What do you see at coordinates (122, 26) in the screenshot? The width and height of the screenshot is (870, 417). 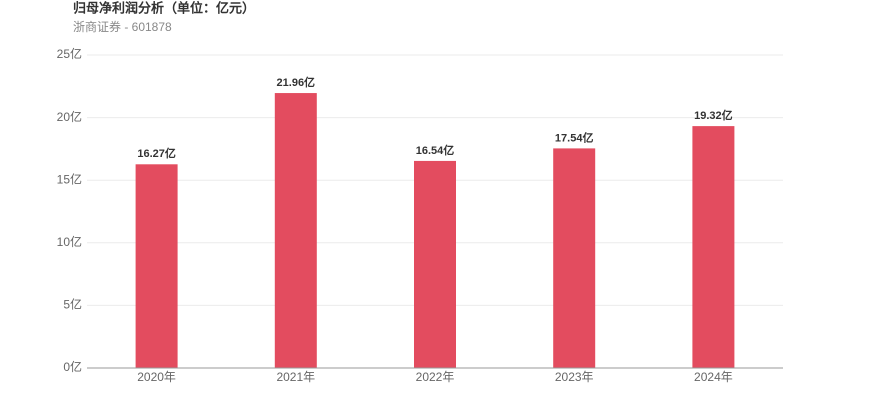 I see `chart-subtitle: 浙商证券 - 601878` at bounding box center [122, 26].